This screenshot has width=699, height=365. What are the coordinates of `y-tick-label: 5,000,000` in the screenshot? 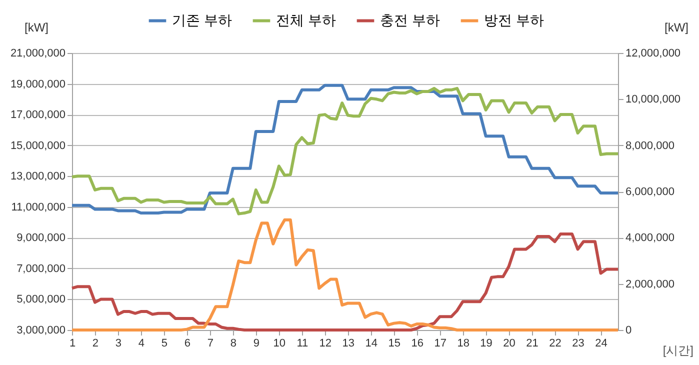 It's located at (41, 300).